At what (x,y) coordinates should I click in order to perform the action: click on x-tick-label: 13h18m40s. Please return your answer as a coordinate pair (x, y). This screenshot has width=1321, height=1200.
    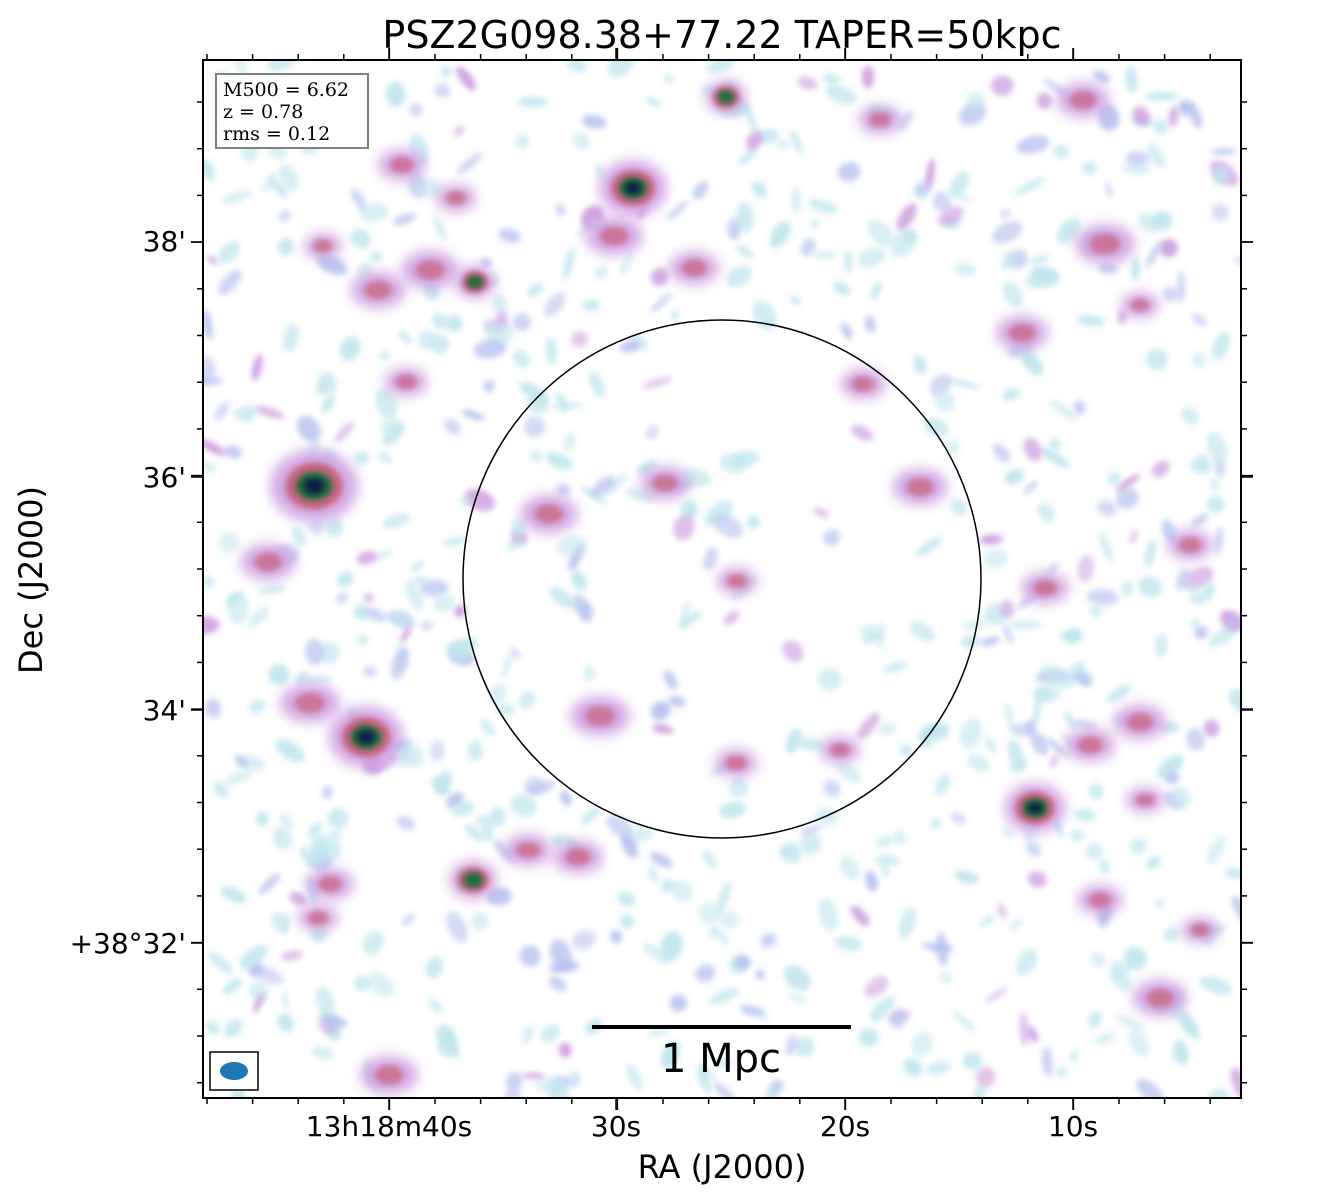
    Looking at the image, I should click on (389, 1126).